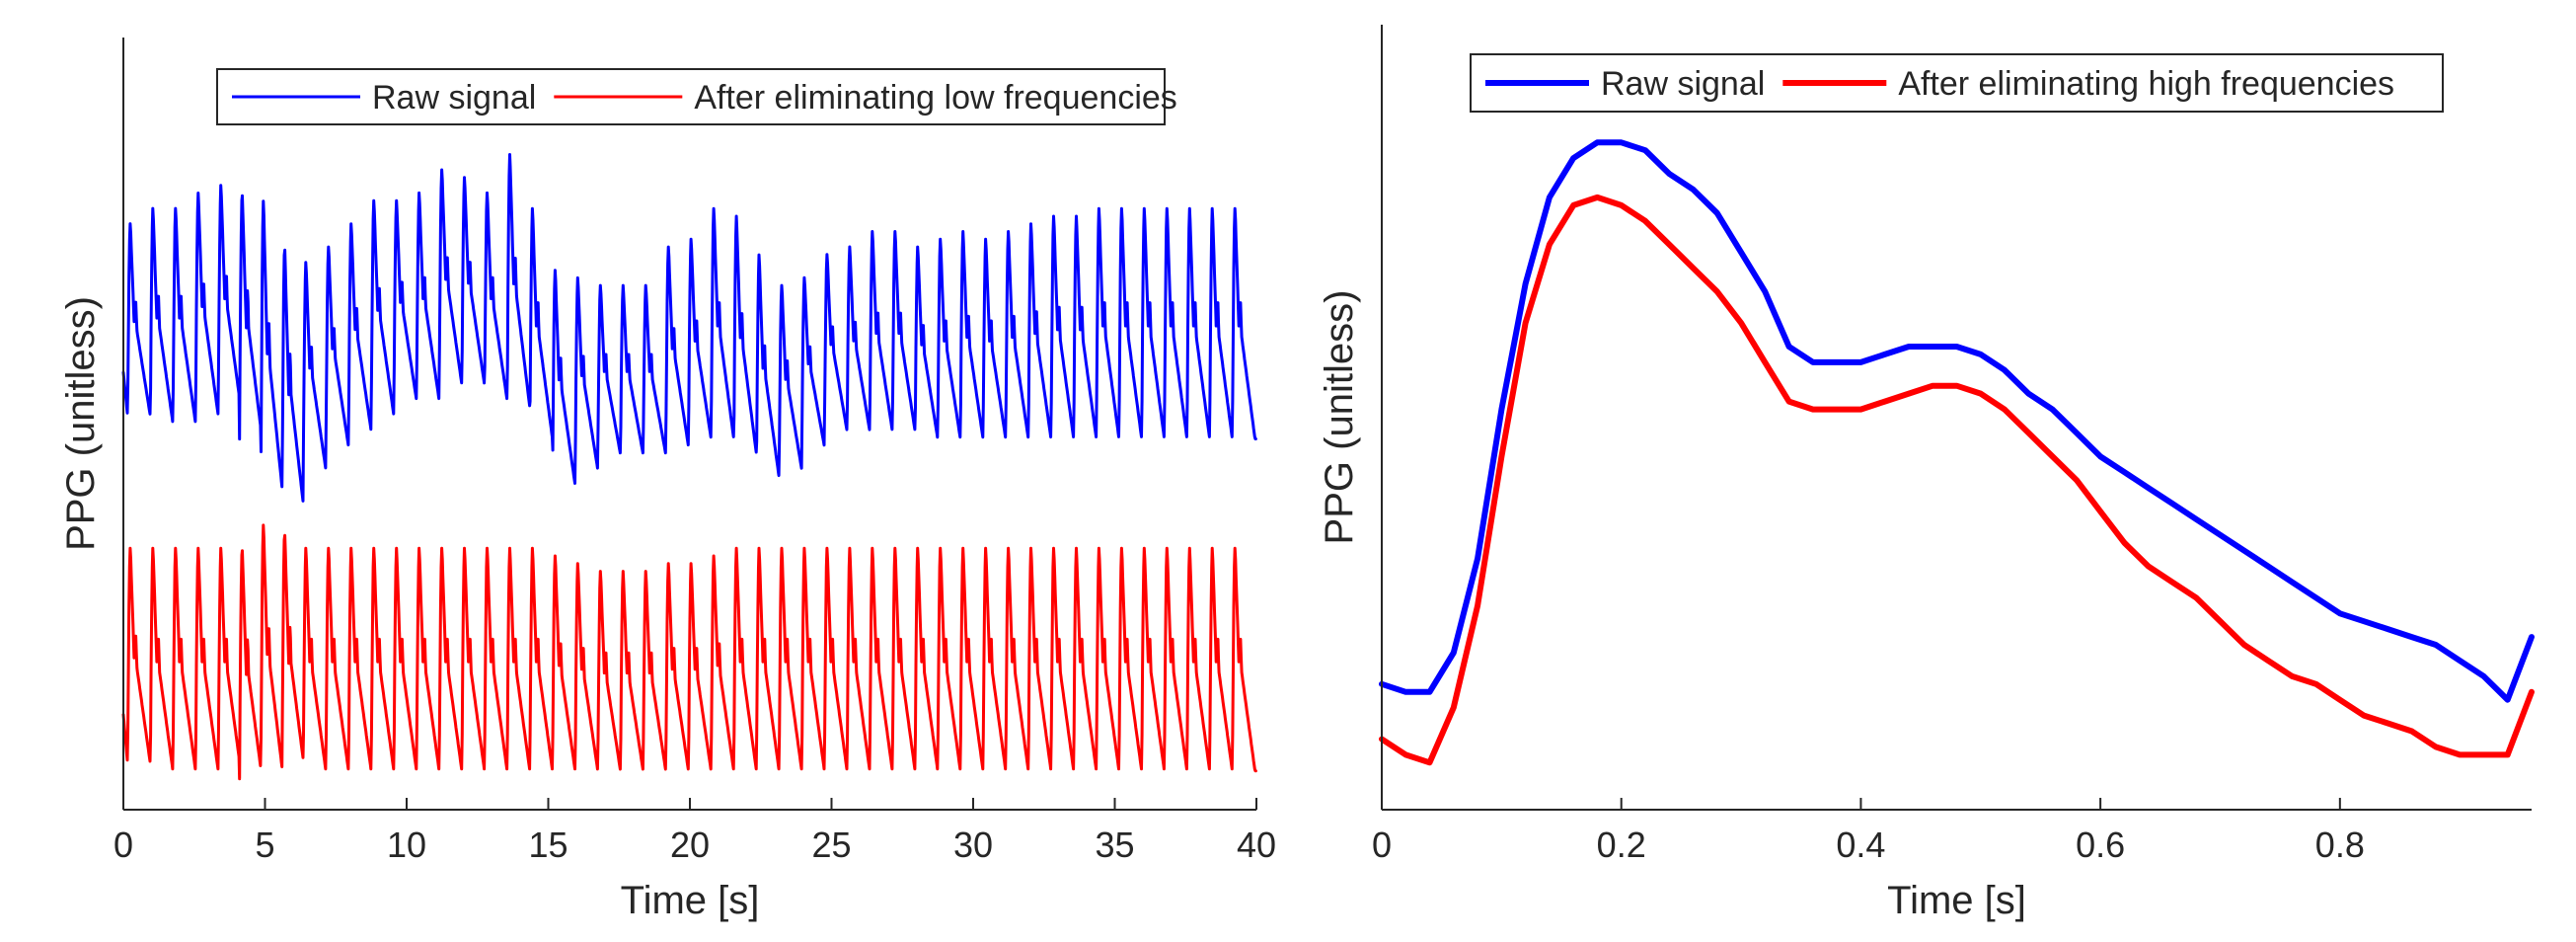 This screenshot has height=942, width=2576. Describe the element at coordinates (1115, 844) in the screenshot. I see `x-tick-label: 35` at that location.